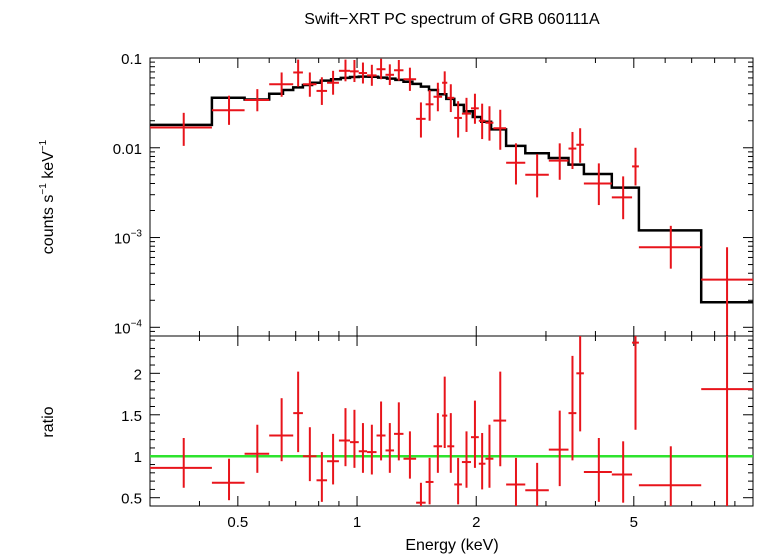 This screenshot has width=758, height=556. I want to click on ratio-y-tick-label: 1.5, so click(131, 416).